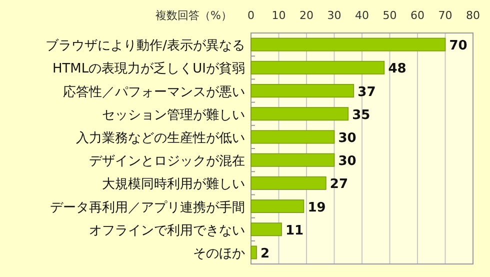 This screenshot has width=490, height=277. Describe the element at coordinates (397, 69) in the screenshot. I see `data-label: 48` at that location.